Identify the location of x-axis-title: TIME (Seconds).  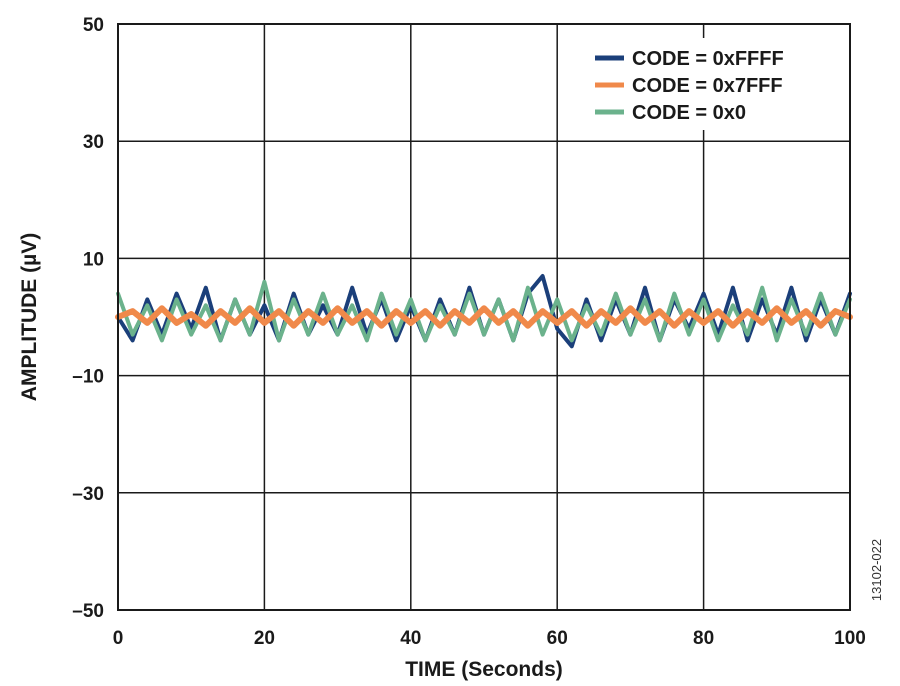
(484, 669).